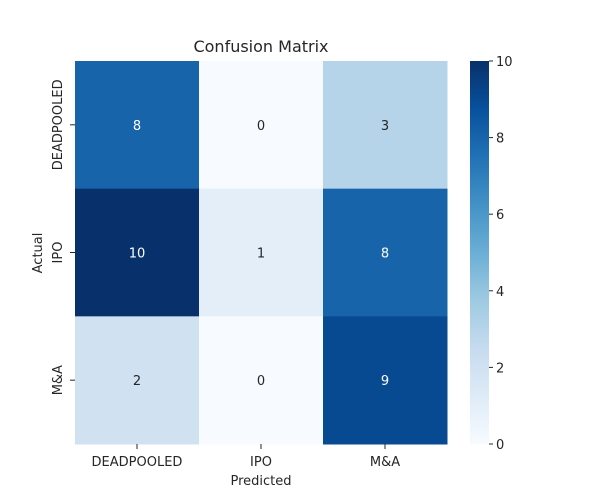 The image size is (600, 500). What do you see at coordinates (246, 457) in the screenshot?
I see `x-axis-ticks: DEADPOOLED IPO M&A` at bounding box center [246, 457].